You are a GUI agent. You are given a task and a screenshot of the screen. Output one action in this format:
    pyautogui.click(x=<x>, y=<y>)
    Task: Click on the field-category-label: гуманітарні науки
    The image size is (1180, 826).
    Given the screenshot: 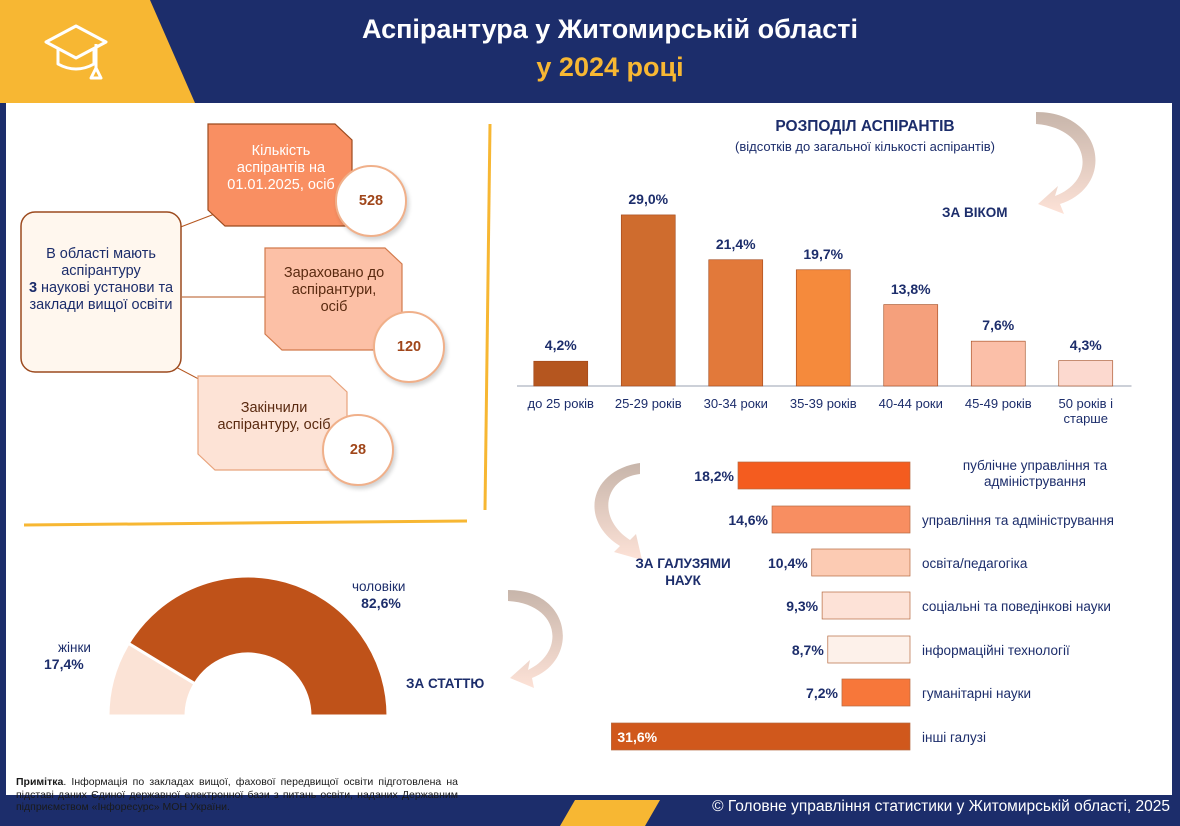 What is the action you would take?
    pyautogui.click(x=977, y=693)
    